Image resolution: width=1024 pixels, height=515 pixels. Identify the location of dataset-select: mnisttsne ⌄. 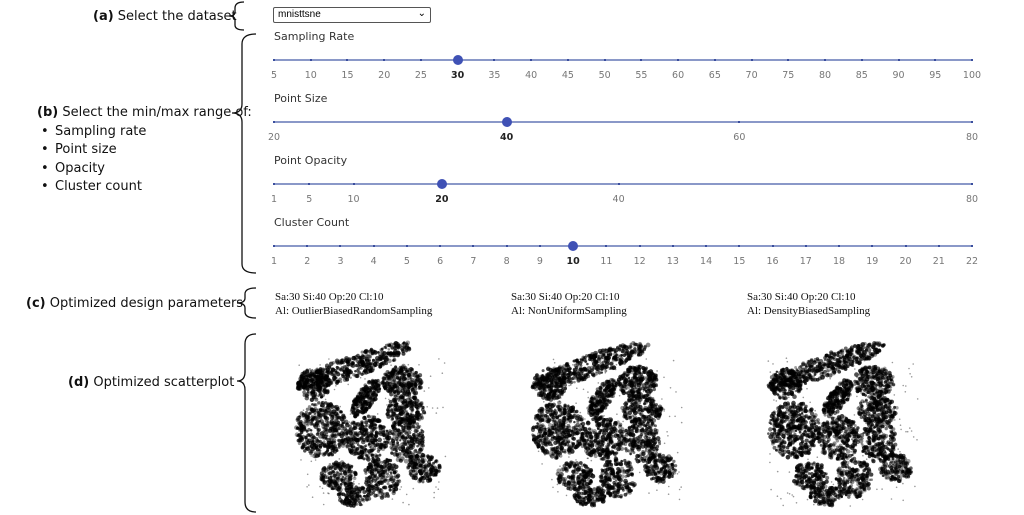
(352, 15).